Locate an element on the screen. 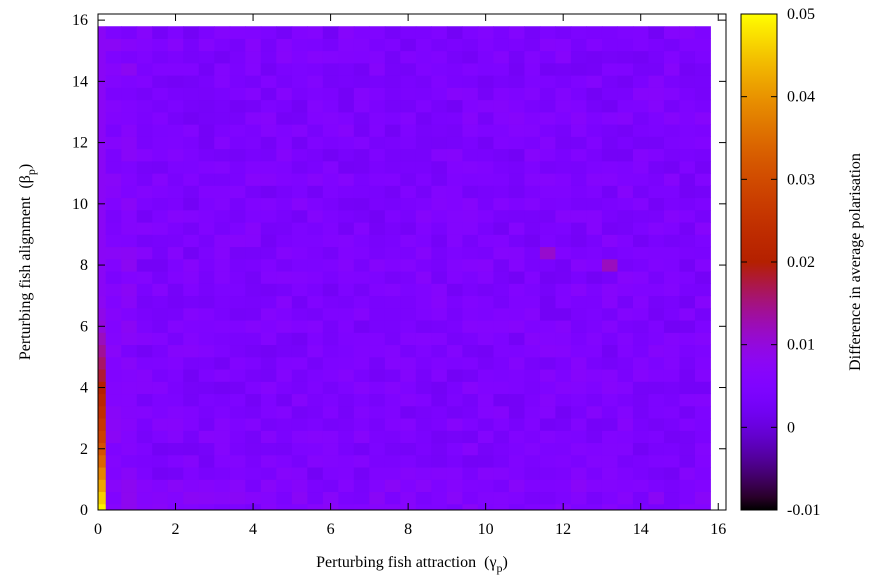 This screenshot has width=870, height=577. x-tick-label: 12 is located at coordinates (563, 529).